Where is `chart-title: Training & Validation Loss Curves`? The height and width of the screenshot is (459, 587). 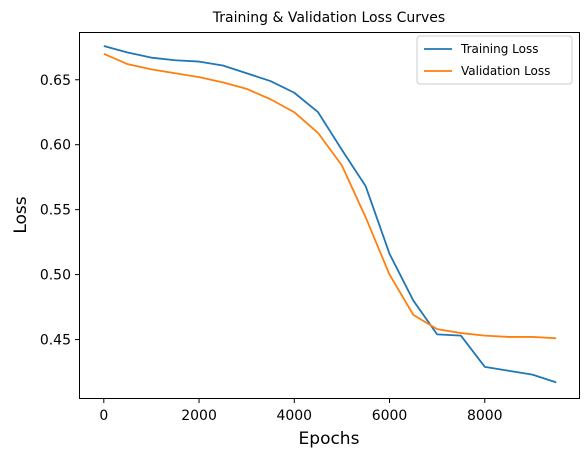
chart-title: Training & Validation Loss Curves is located at coordinates (328, 18).